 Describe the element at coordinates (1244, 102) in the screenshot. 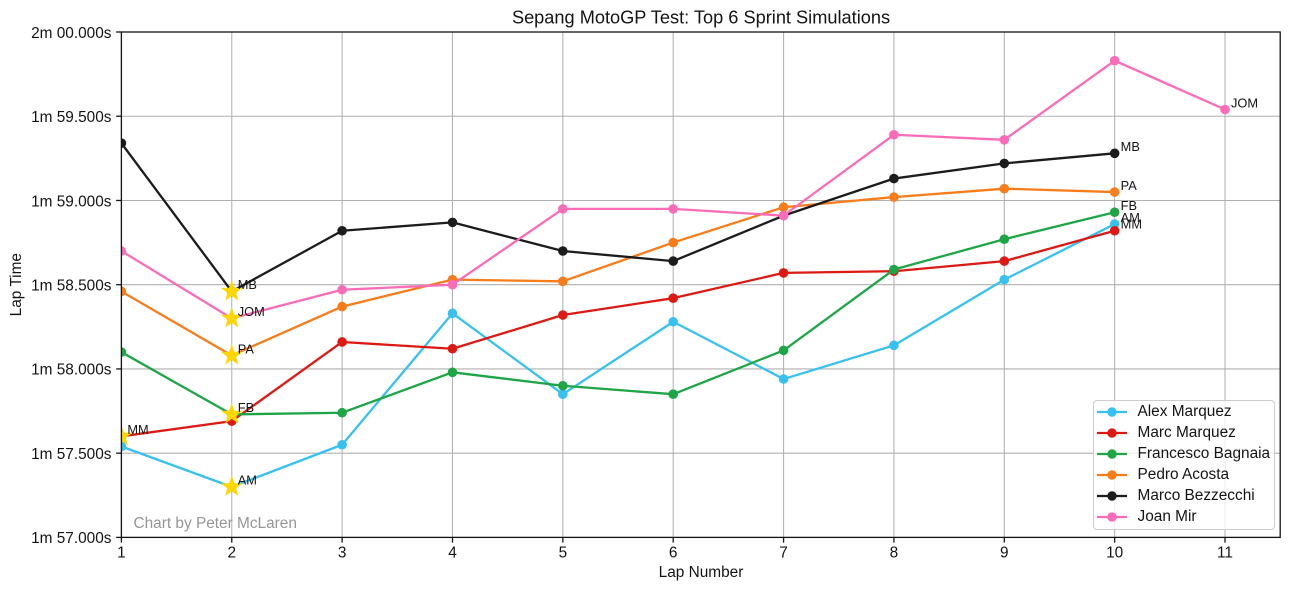

I see `series-end-label-jom: JOM` at that location.